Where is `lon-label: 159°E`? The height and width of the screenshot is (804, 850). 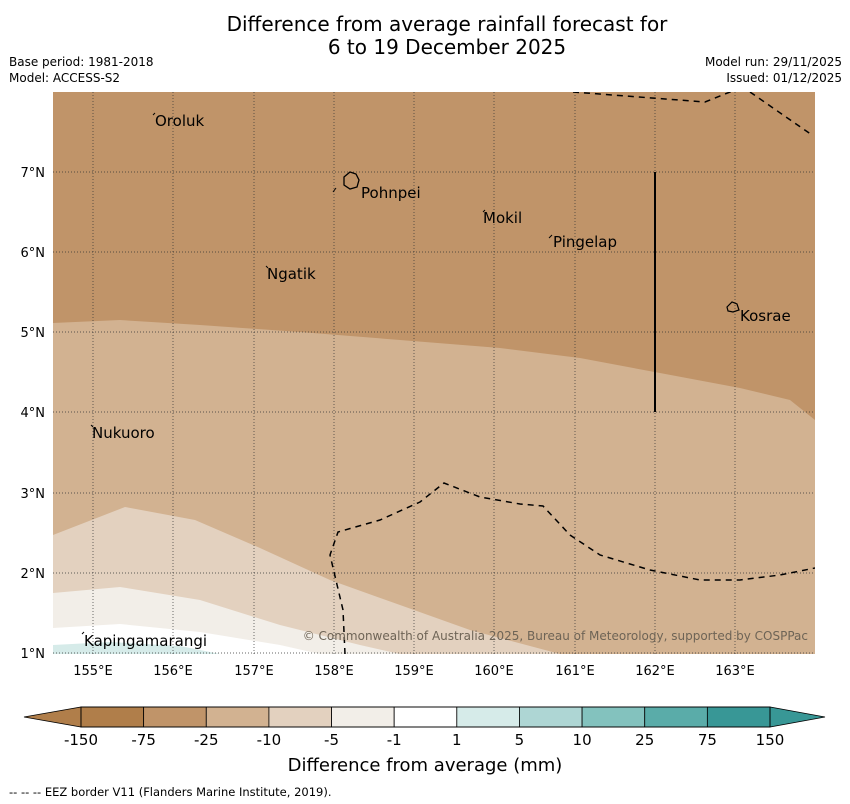
lon-label: 159°E is located at coordinates (414, 671).